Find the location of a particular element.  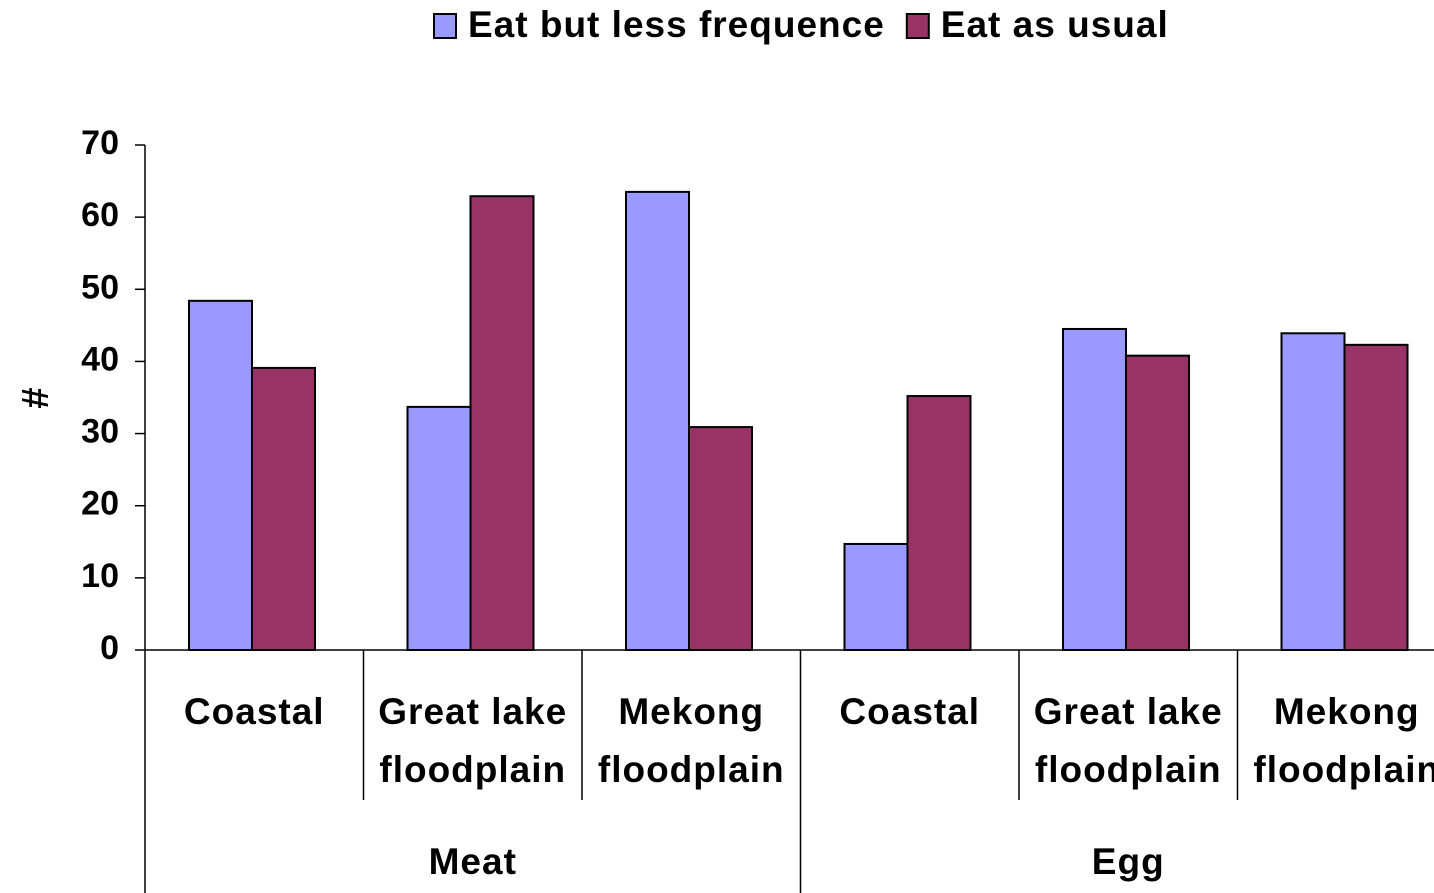

y-tick-label: 50 is located at coordinates (100, 287).